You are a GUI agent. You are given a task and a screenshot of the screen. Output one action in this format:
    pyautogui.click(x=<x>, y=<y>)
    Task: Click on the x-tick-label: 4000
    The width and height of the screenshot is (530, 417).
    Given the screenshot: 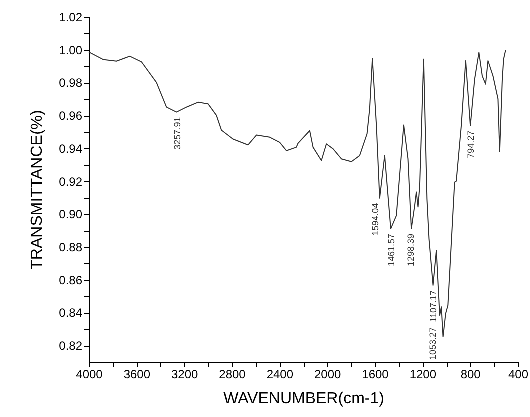 What is the action you would take?
    pyautogui.click(x=90, y=375)
    